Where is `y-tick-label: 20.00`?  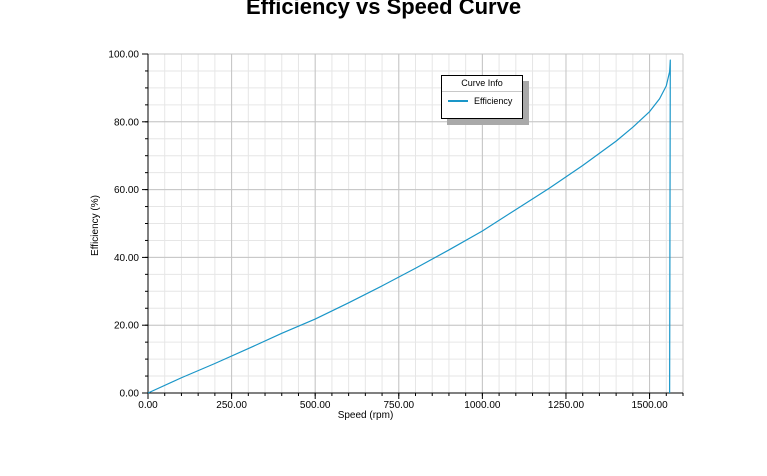
y-tick-label: 20.00 is located at coordinates (126, 326).